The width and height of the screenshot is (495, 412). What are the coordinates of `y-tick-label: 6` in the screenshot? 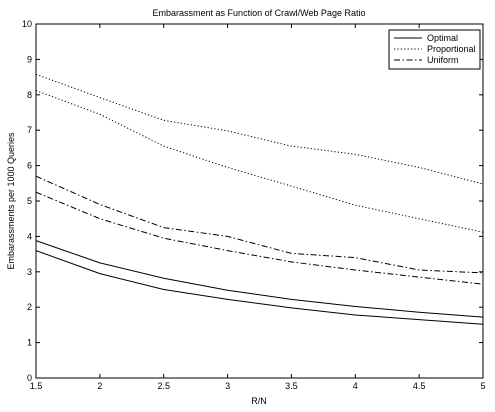 It's located at (29, 166).